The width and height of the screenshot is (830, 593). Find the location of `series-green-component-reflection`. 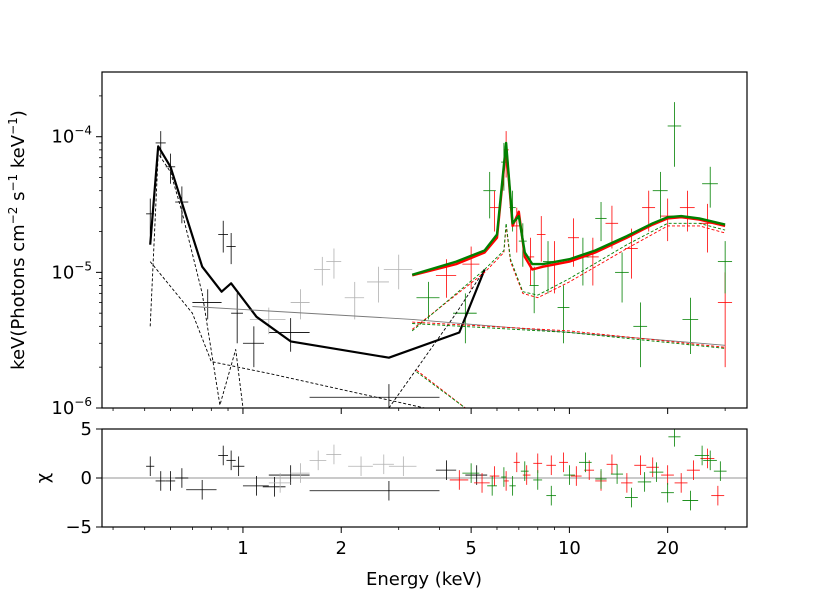

series-green-component-reflection is located at coordinates (569, 336).